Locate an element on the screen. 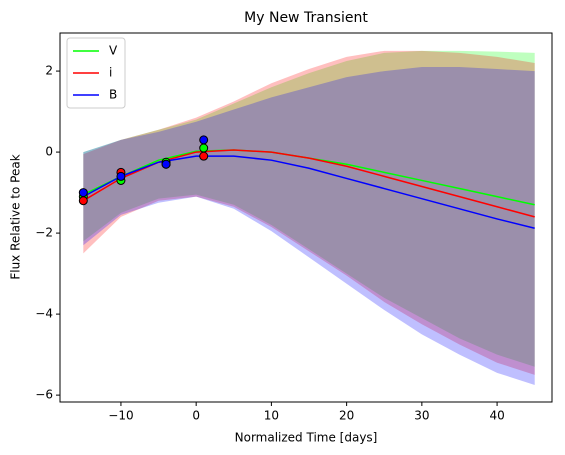  y-tick-label: 2 is located at coordinates (49, 71).